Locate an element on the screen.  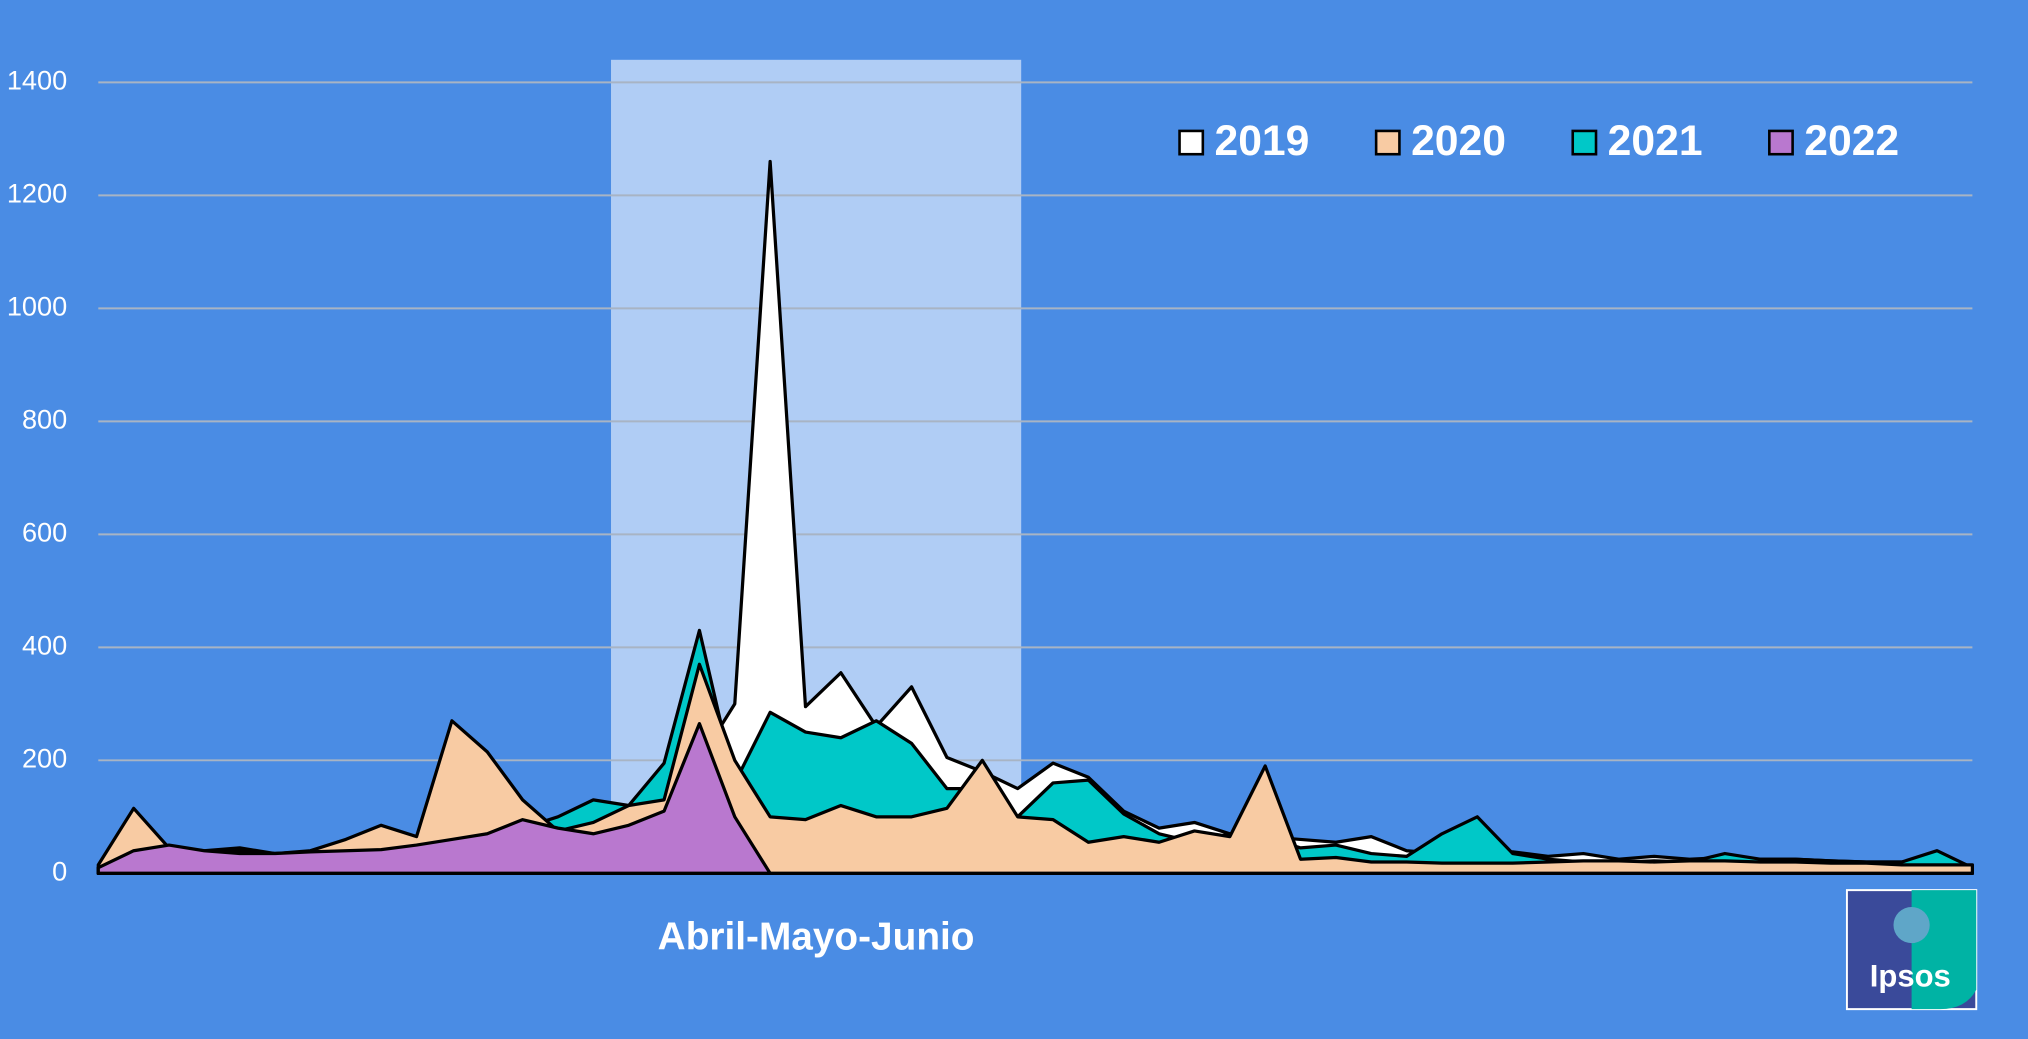
area is located at coordinates (434, 798).